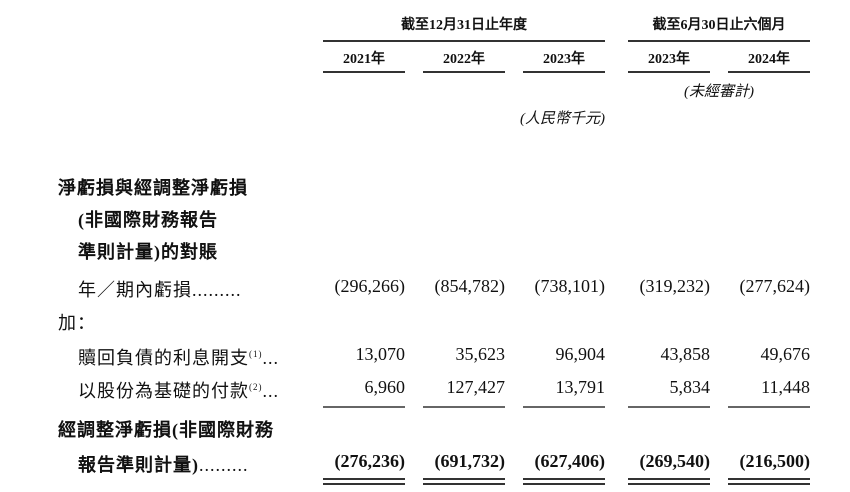 The width and height of the screenshot is (850, 492). Describe the element at coordinates (464, 25) in the screenshot. I see `header-group-year: 截至12月31日止年度` at that location.